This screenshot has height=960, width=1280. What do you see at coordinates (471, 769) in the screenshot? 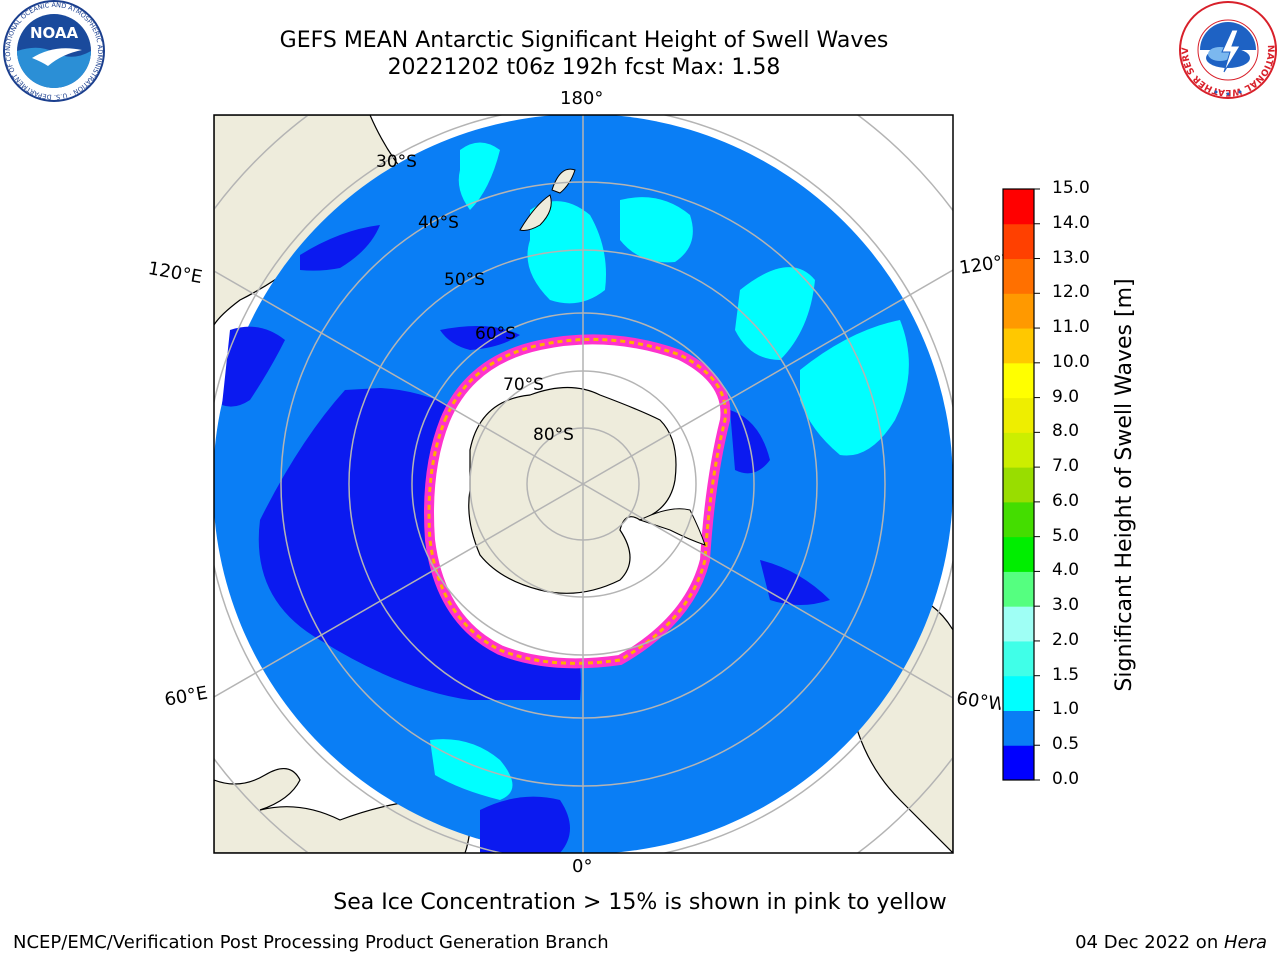
I see `swell-south-atlantic` at bounding box center [471, 769].